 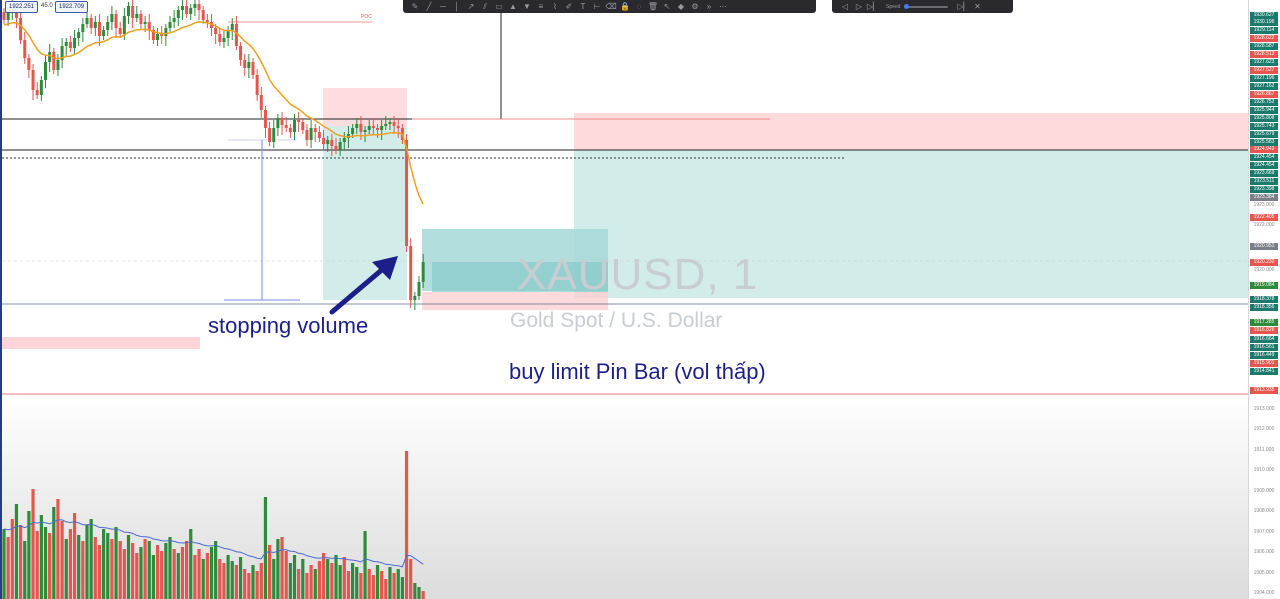 What do you see at coordinates (1264, 62) in the screenshot?
I see `price-label: 1927.623` at bounding box center [1264, 62].